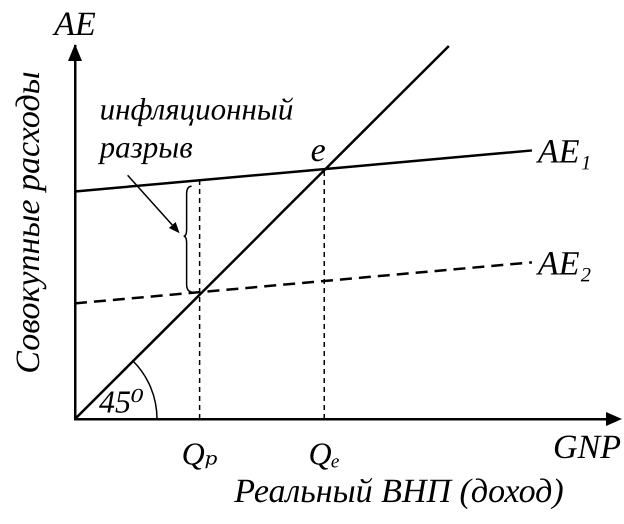  Describe the element at coordinates (74, 24) in the screenshot. I see `text: AE` at that location.